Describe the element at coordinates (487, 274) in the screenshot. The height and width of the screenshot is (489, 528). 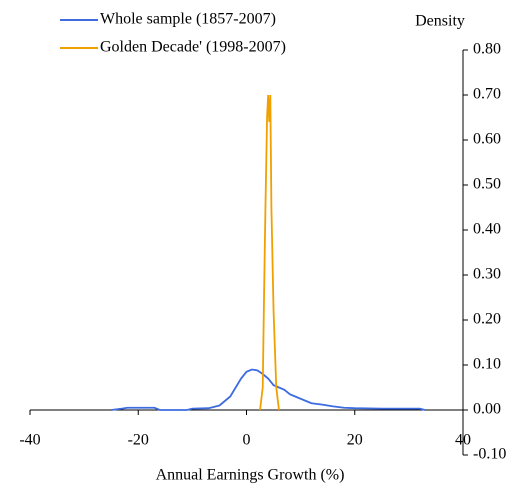
I see `y-tick-label: 0.30` at that location.